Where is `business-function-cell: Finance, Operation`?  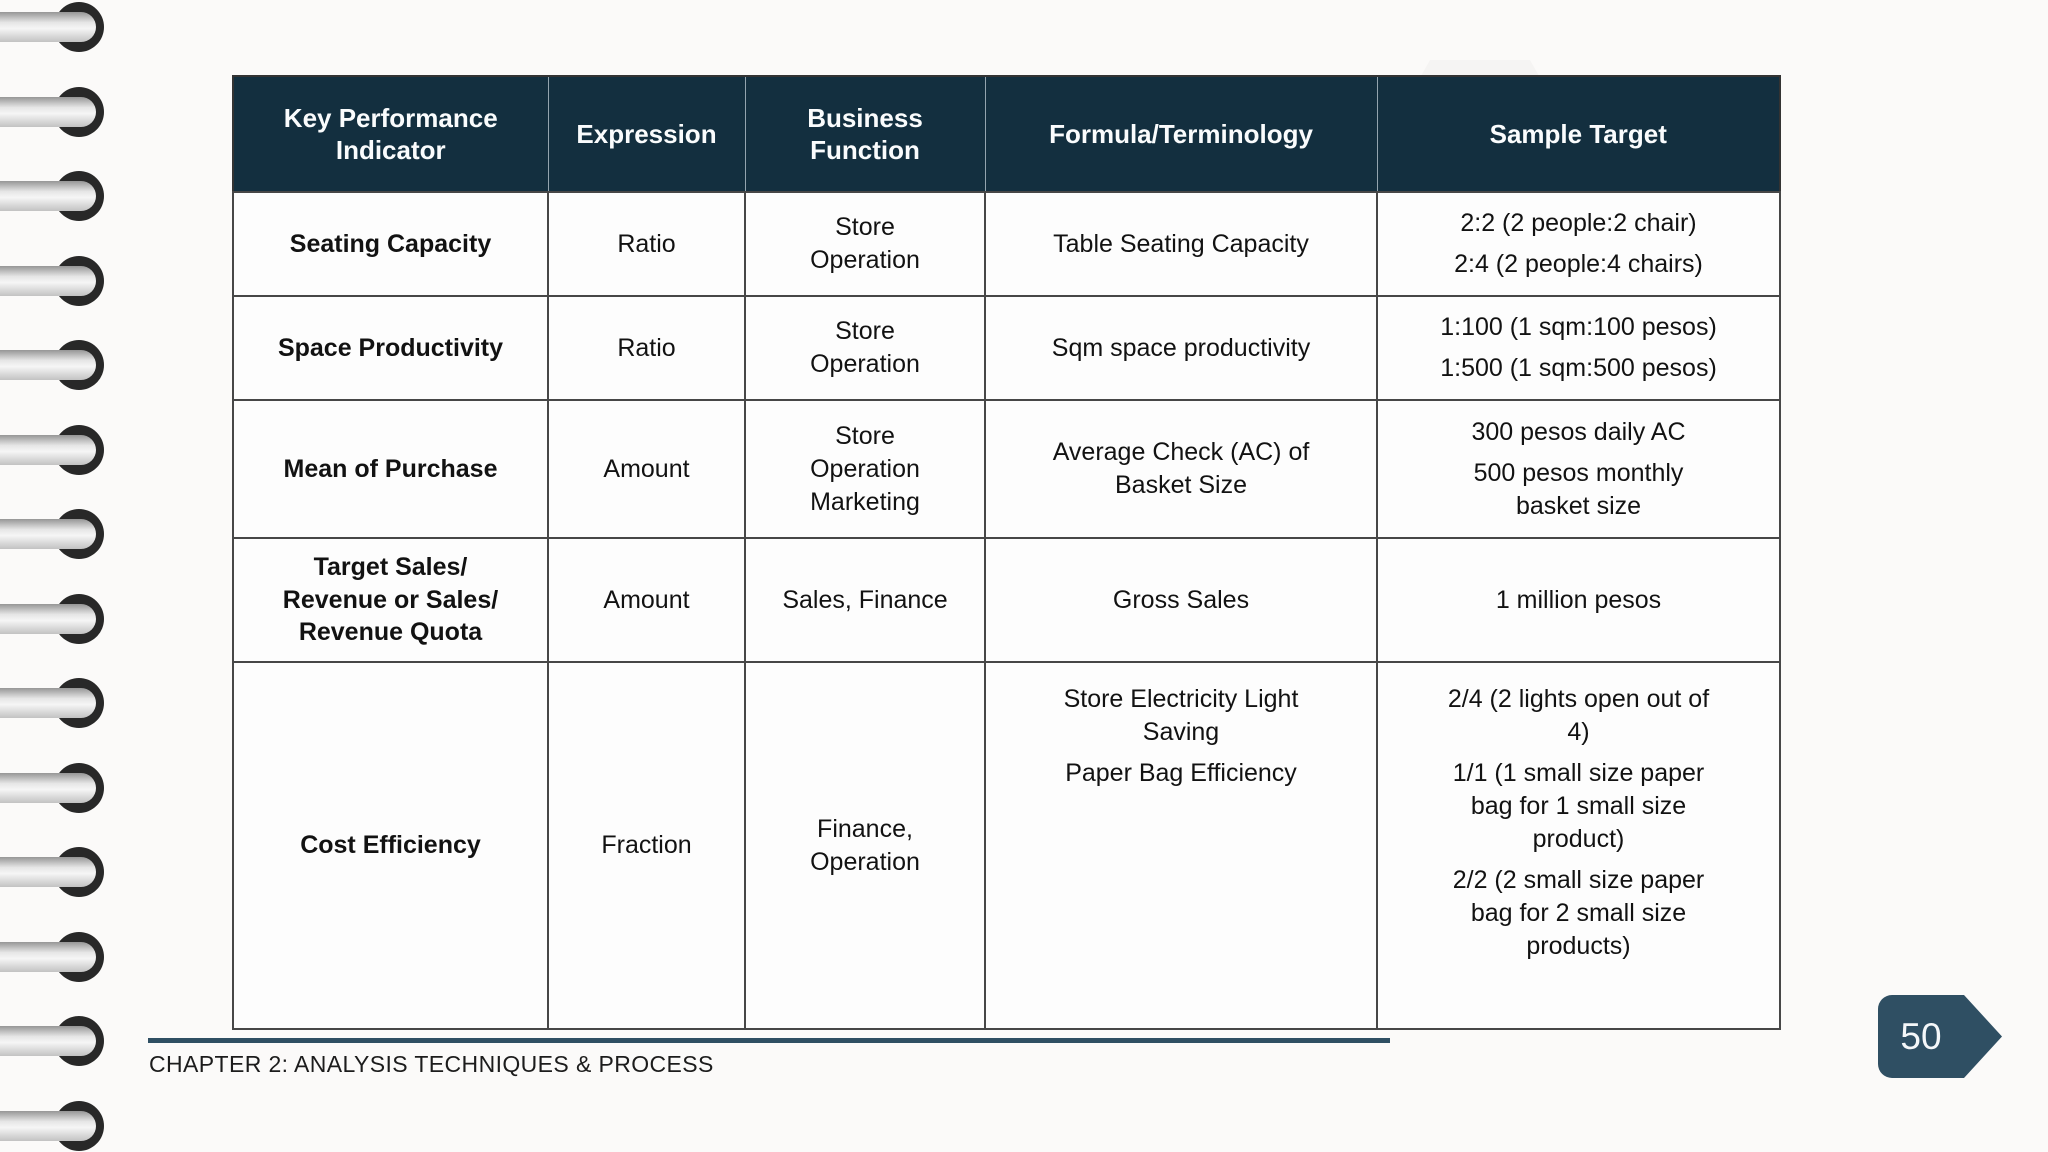
business-function-cell: Finance, Operation is located at coordinates (865, 845).